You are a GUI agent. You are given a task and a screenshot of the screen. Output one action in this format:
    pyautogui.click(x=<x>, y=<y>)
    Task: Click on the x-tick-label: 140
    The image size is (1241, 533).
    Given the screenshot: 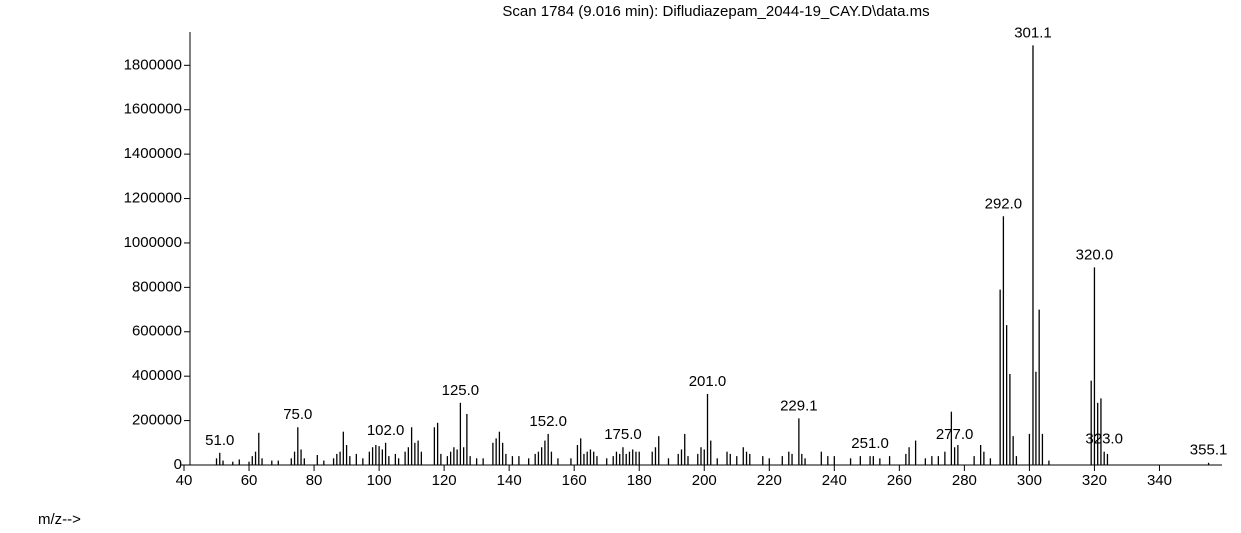 What is the action you would take?
    pyautogui.click(x=509, y=480)
    